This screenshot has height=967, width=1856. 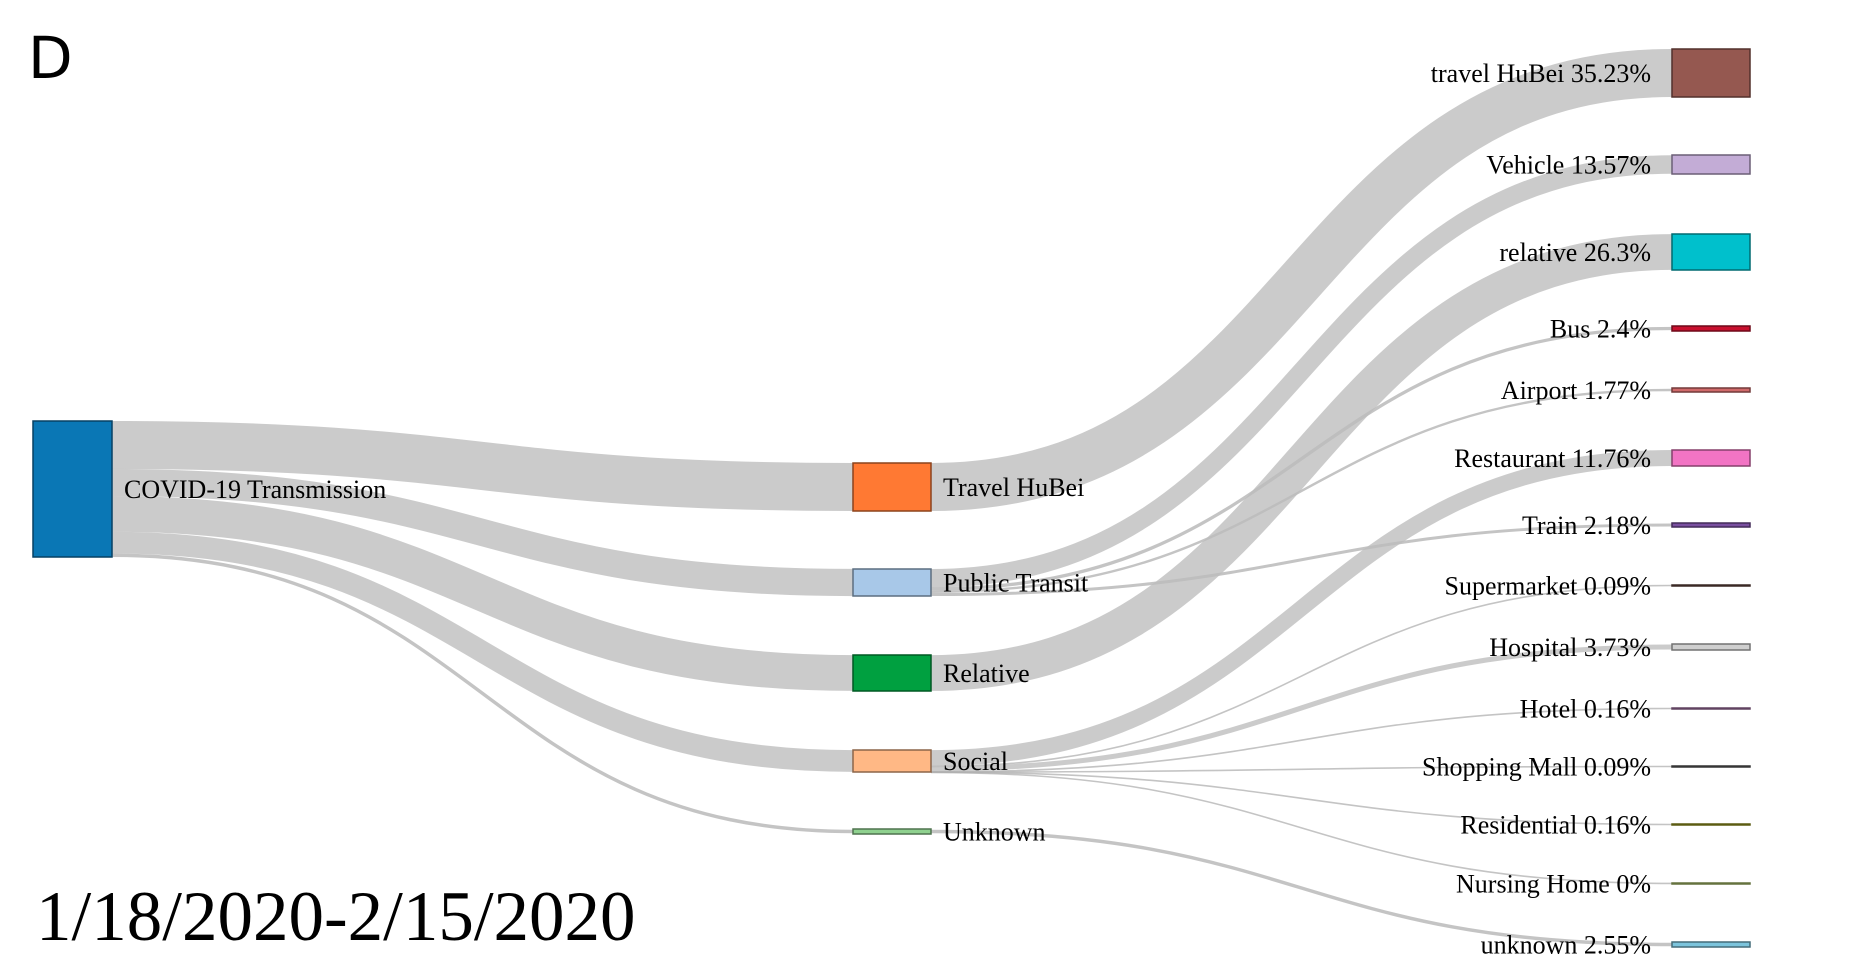 What do you see at coordinates (892, 673) in the screenshot?
I see `node-relative` at bounding box center [892, 673].